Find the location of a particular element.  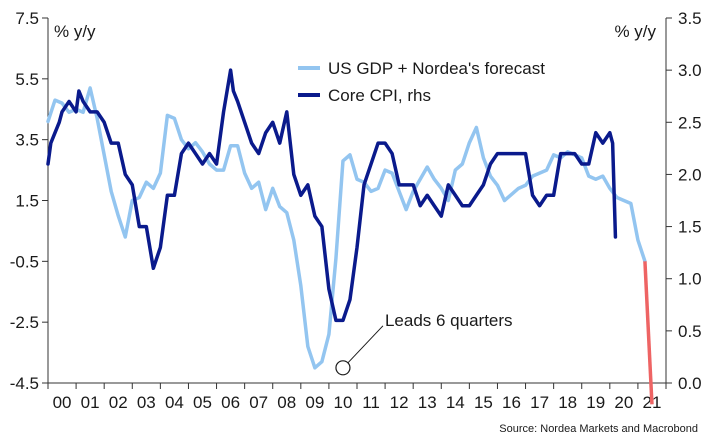

x-tick-label: 06 is located at coordinates (230, 402).